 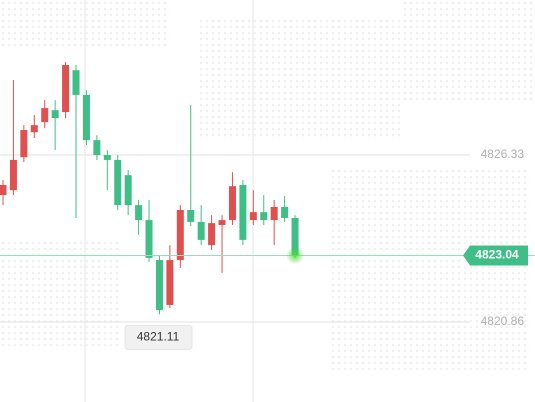 I want to click on price-tag, so click(x=495, y=255).